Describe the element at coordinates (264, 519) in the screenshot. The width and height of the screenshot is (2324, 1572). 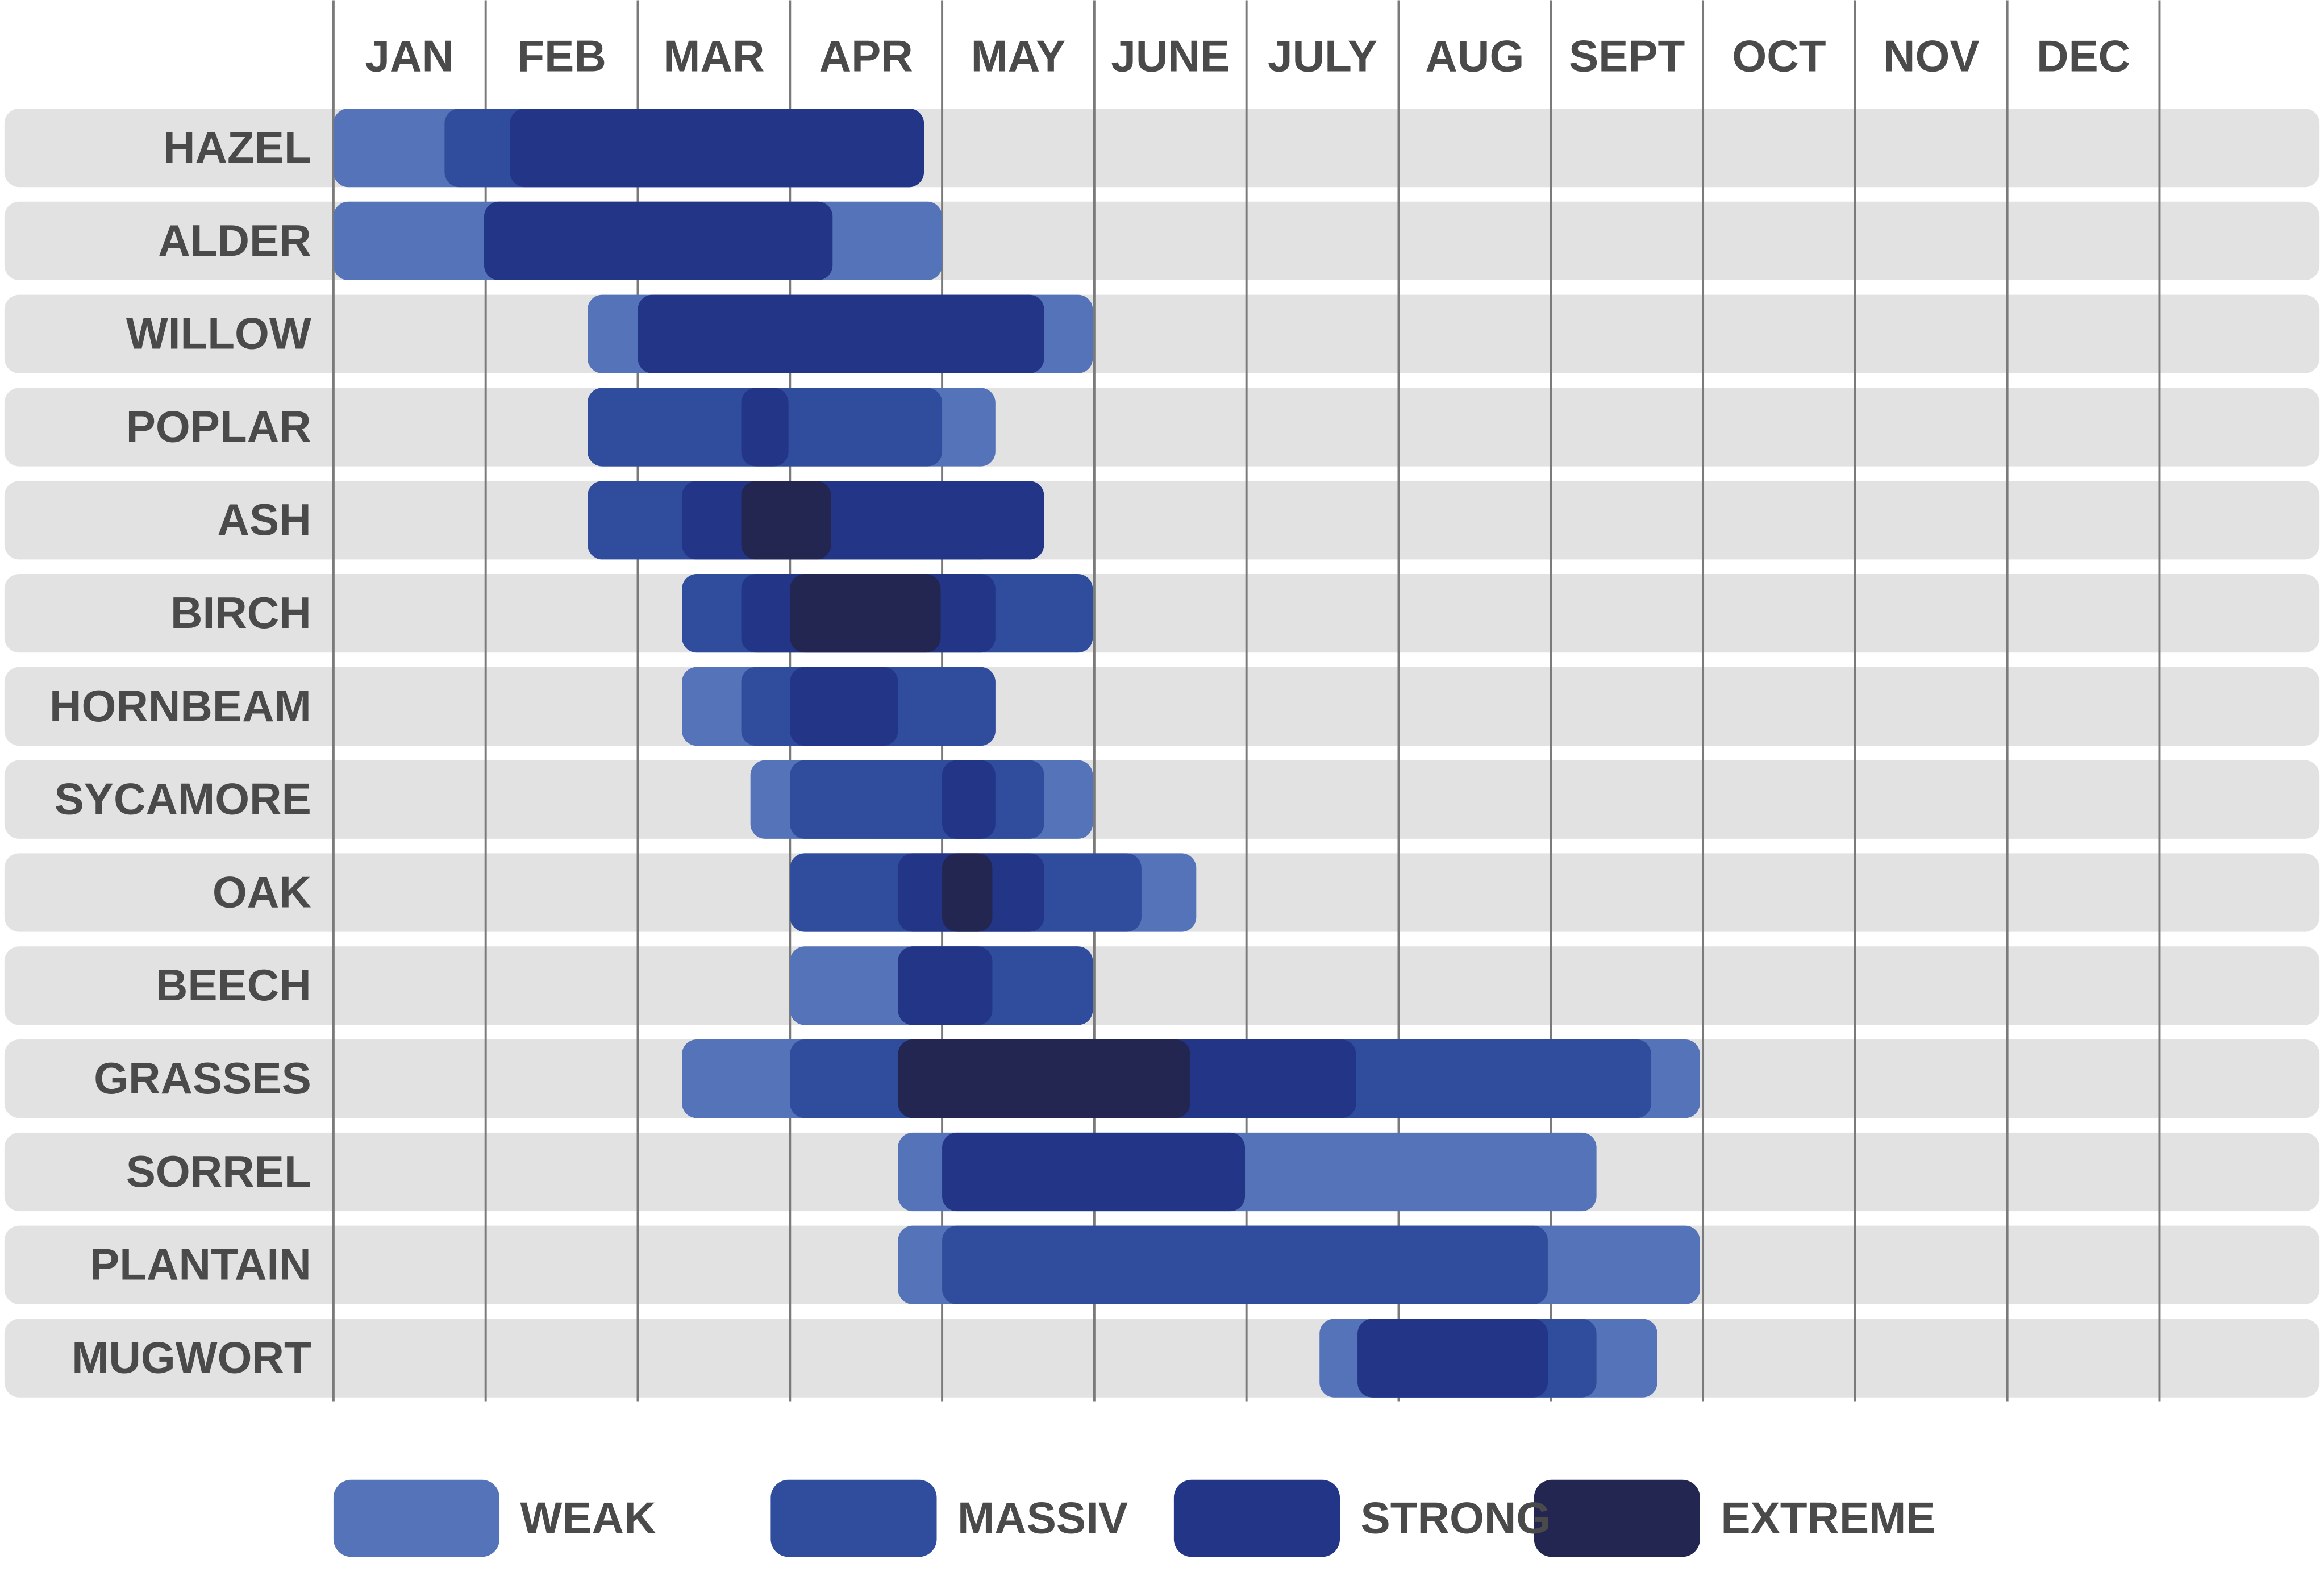
I see `row-label: ASH` at that location.